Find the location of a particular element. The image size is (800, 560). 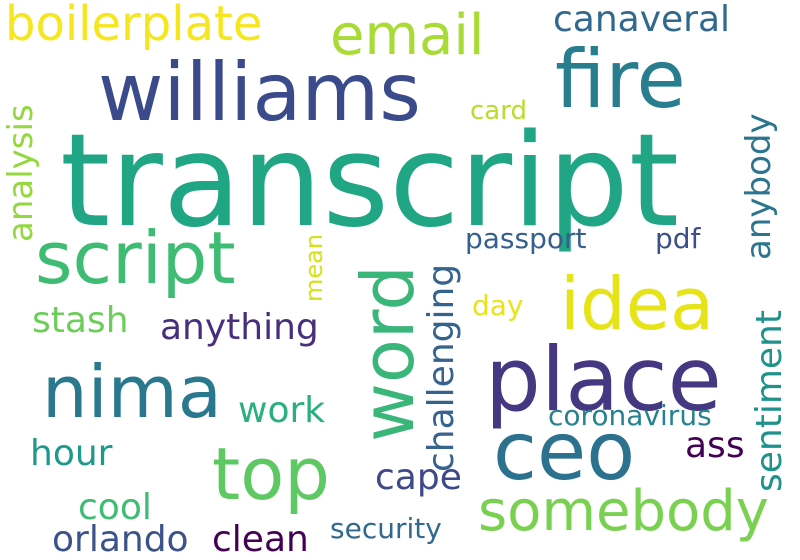

word-script: script is located at coordinates (135, 258).